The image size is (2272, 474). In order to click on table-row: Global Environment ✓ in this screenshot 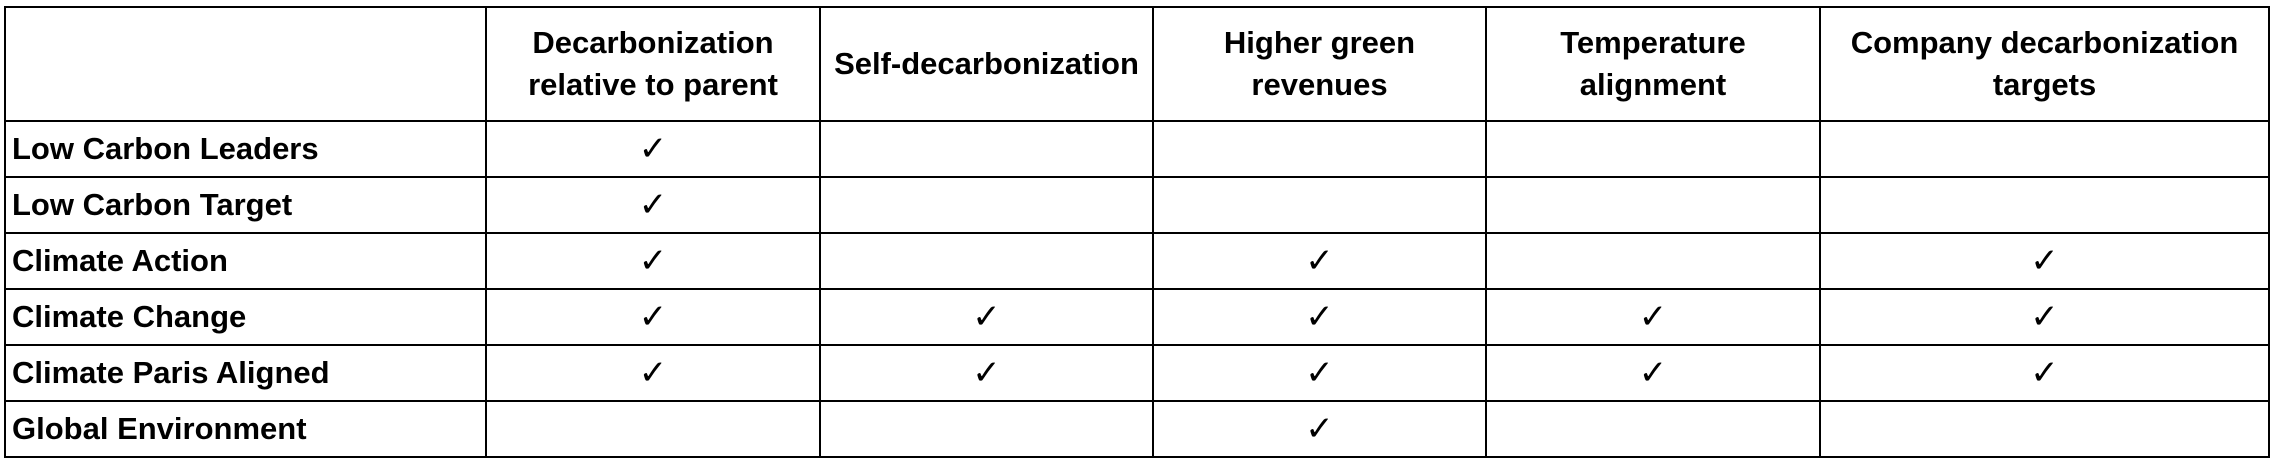, I will do `click(1137, 429)`.